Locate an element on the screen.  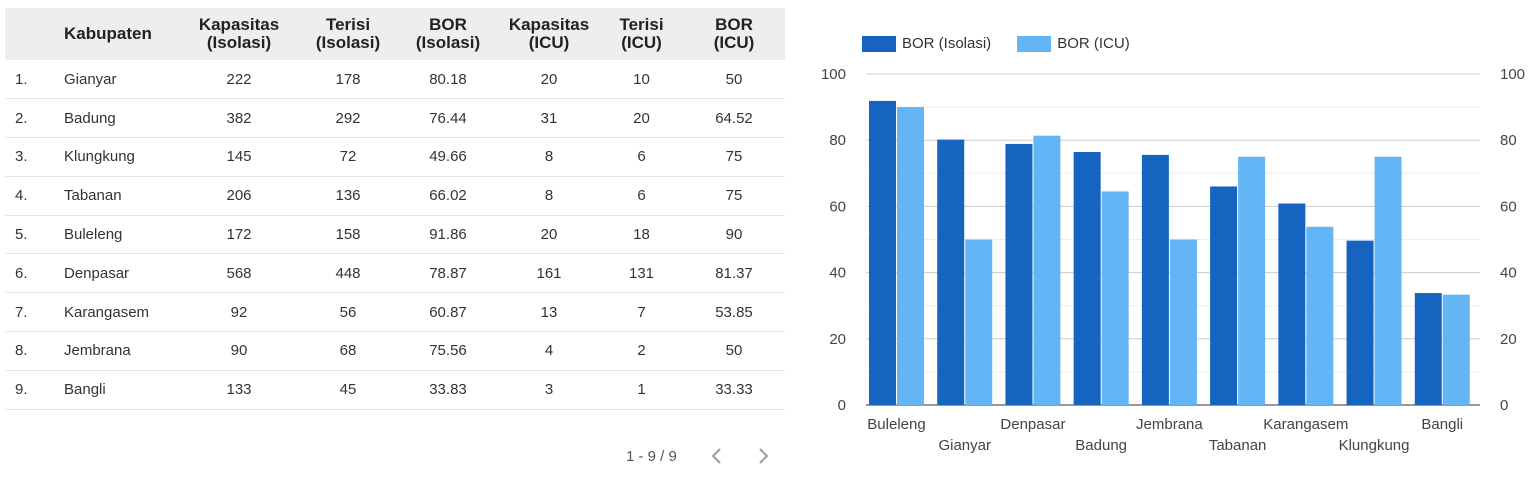
cell-idx: 8. is located at coordinates (21, 351).